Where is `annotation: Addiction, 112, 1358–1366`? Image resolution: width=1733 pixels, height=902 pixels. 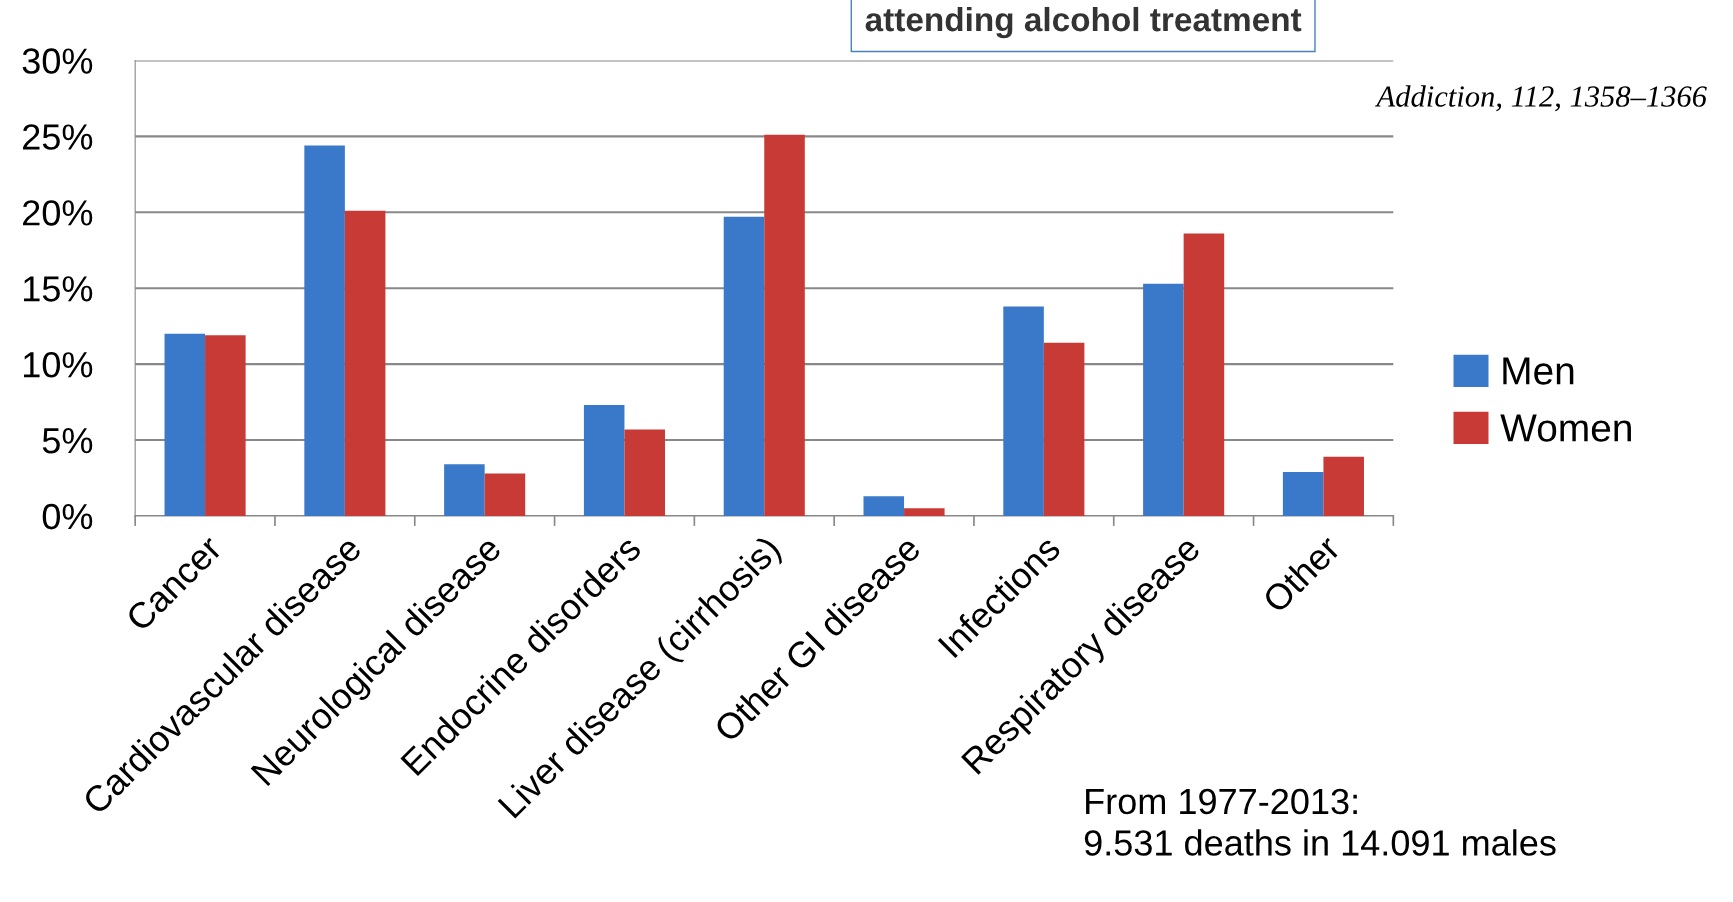 annotation: Addiction, 112, 1358–1366 is located at coordinates (1540, 98).